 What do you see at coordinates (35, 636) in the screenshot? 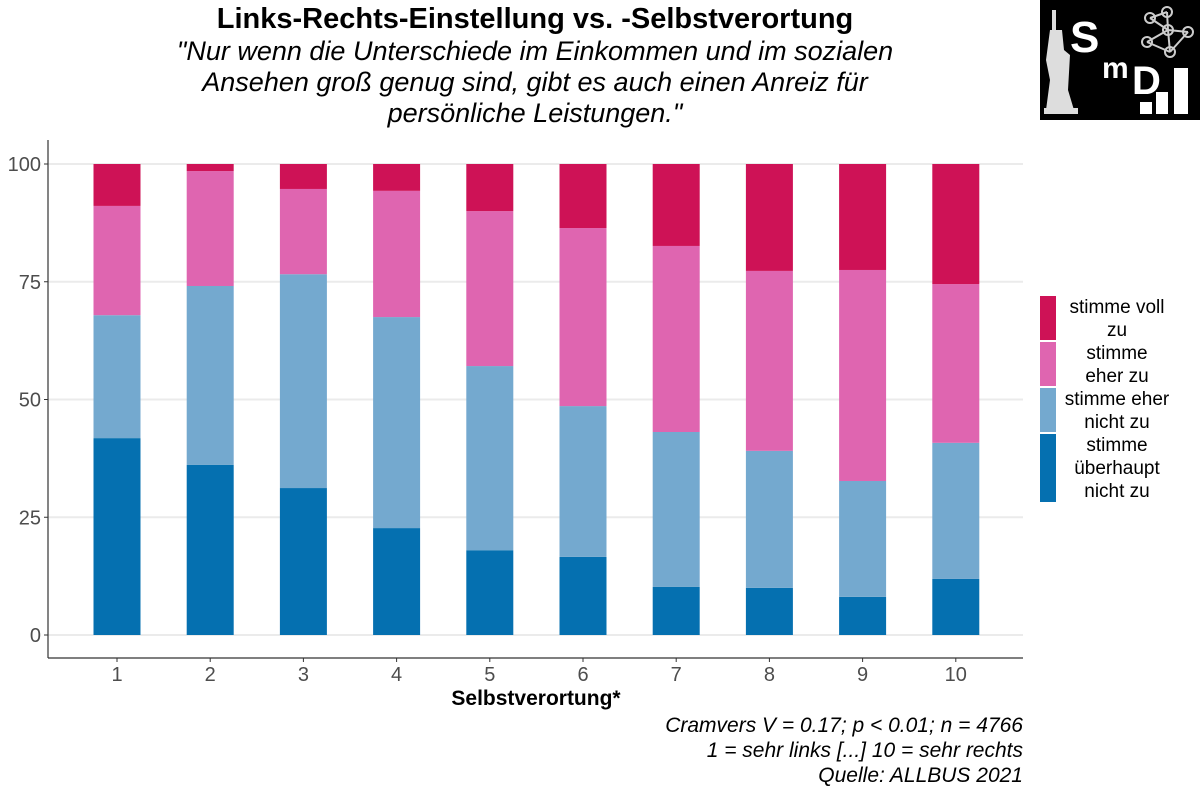
I see `y-tick-label: 0` at bounding box center [35, 636].